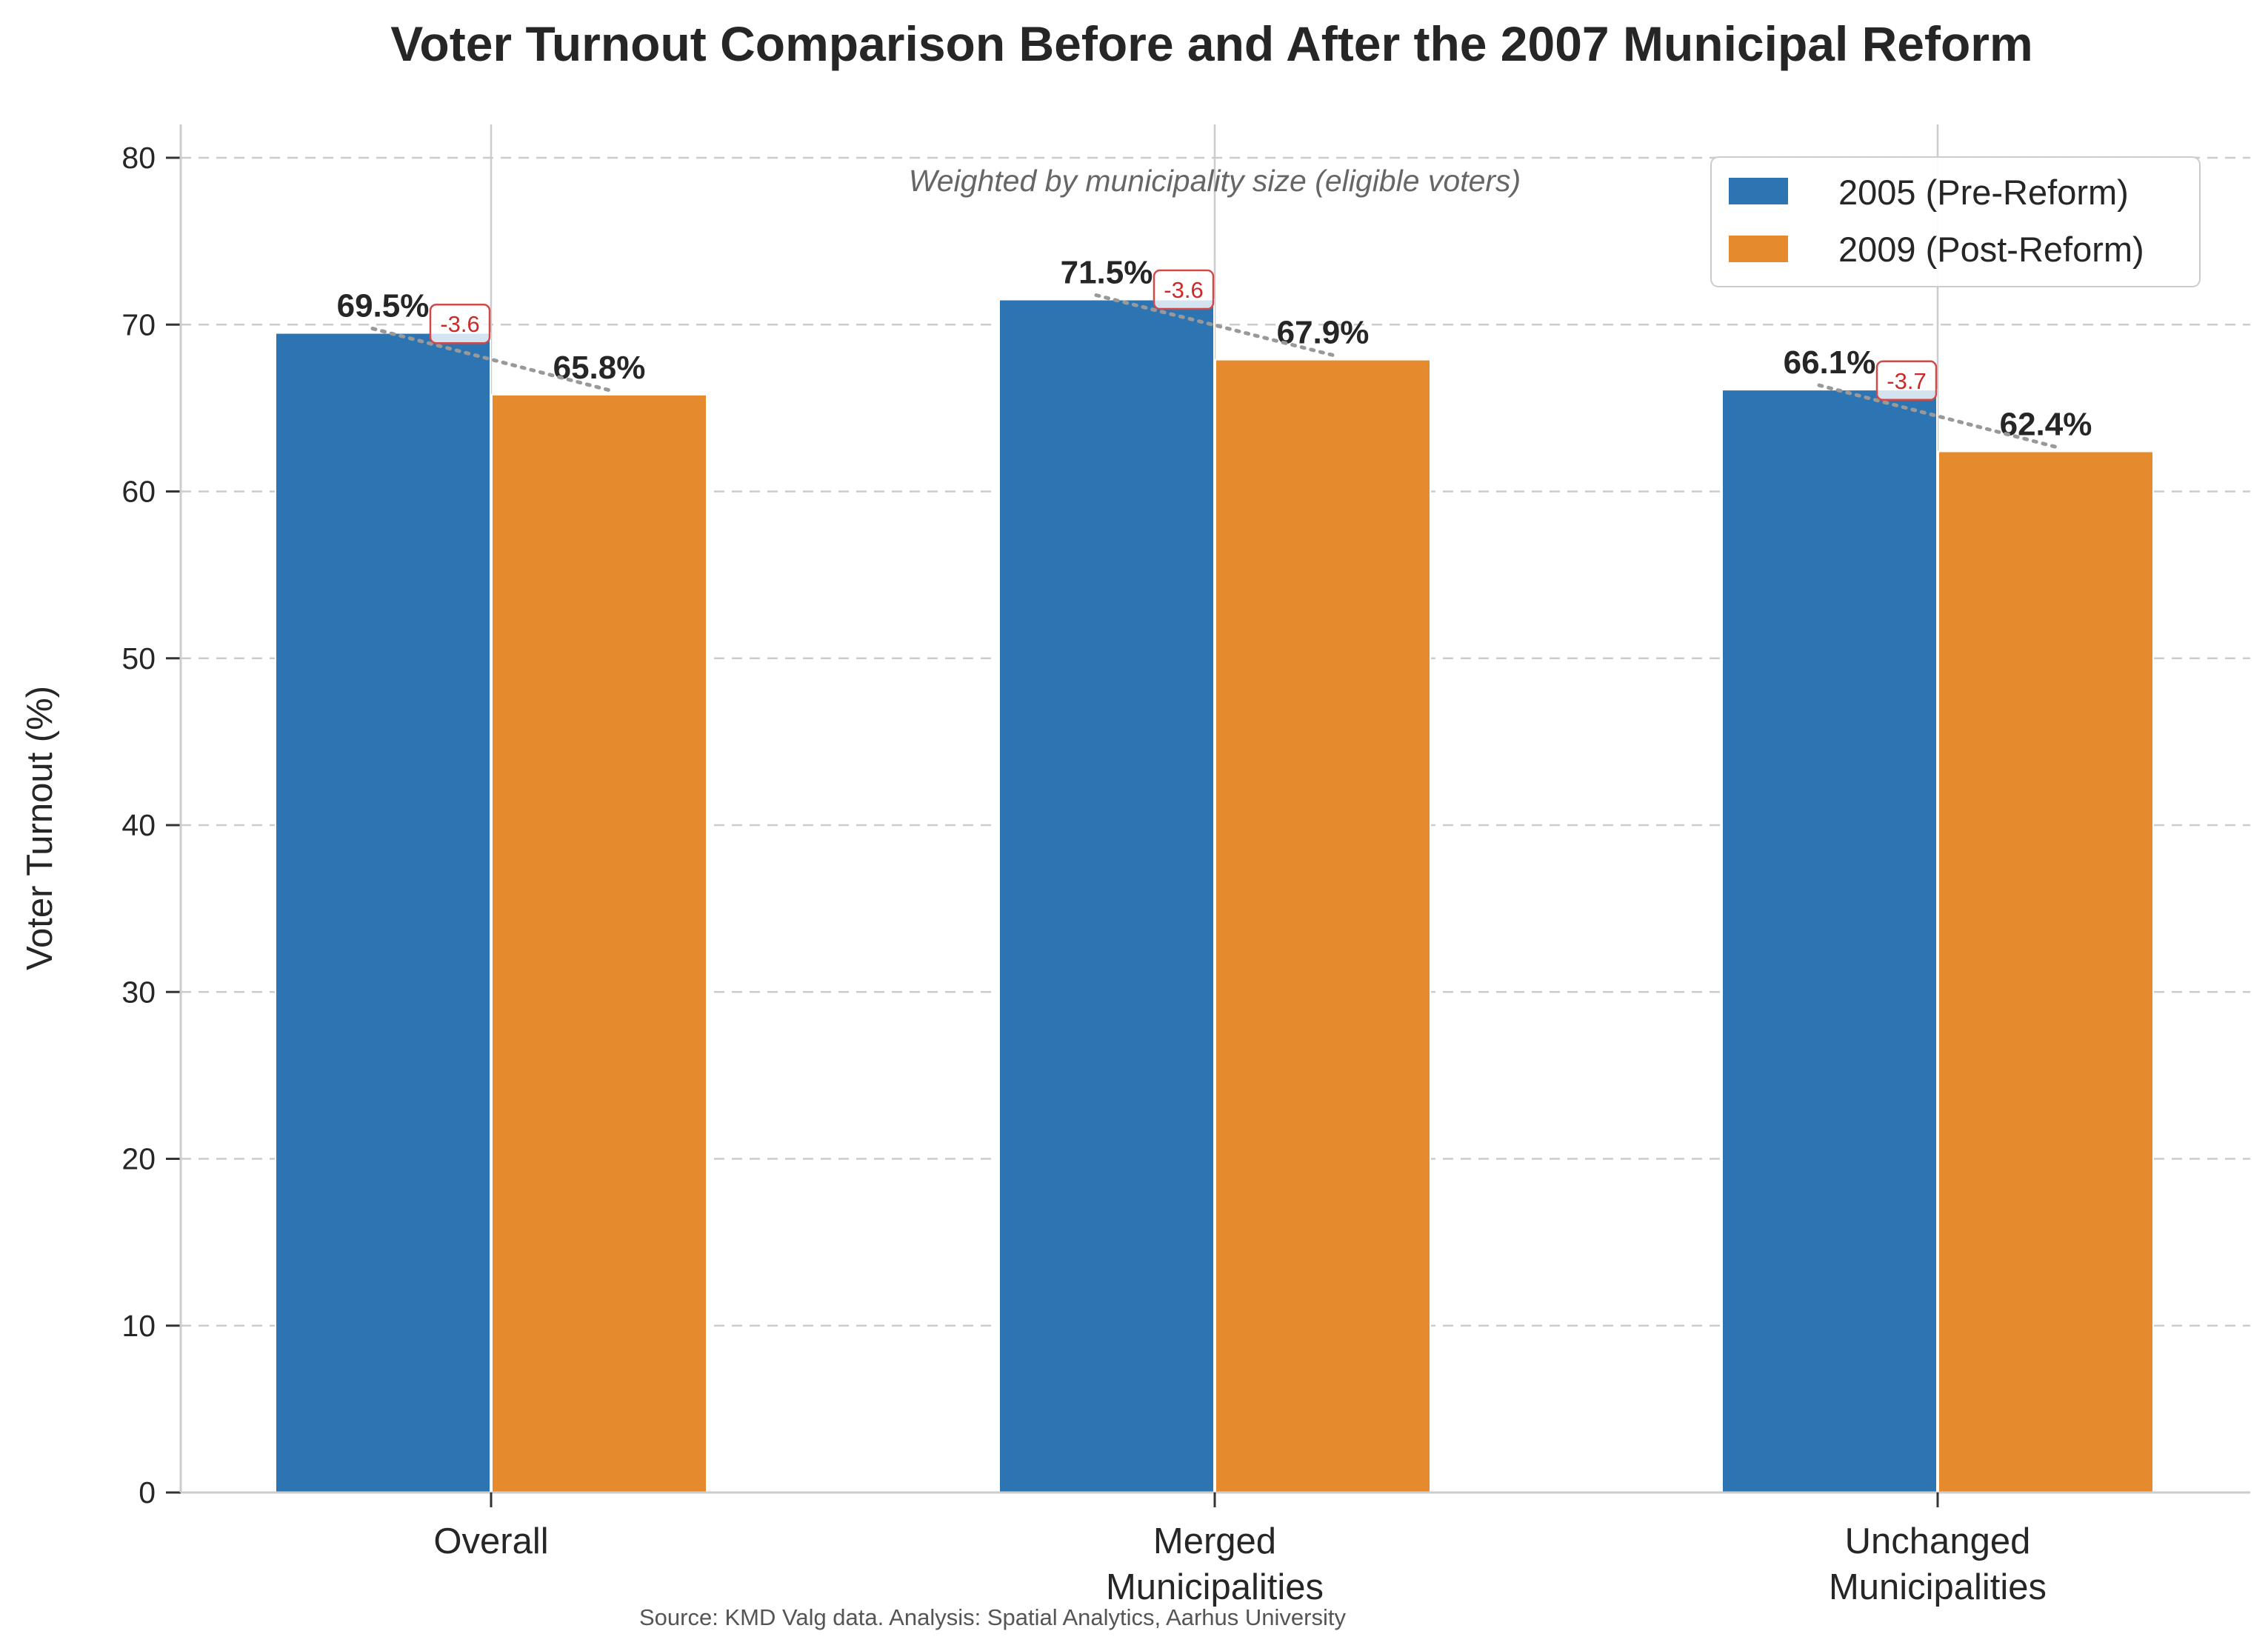 Image resolution: width=2268 pixels, height=1651 pixels. I want to click on y-tick-label: 80, so click(138, 158).